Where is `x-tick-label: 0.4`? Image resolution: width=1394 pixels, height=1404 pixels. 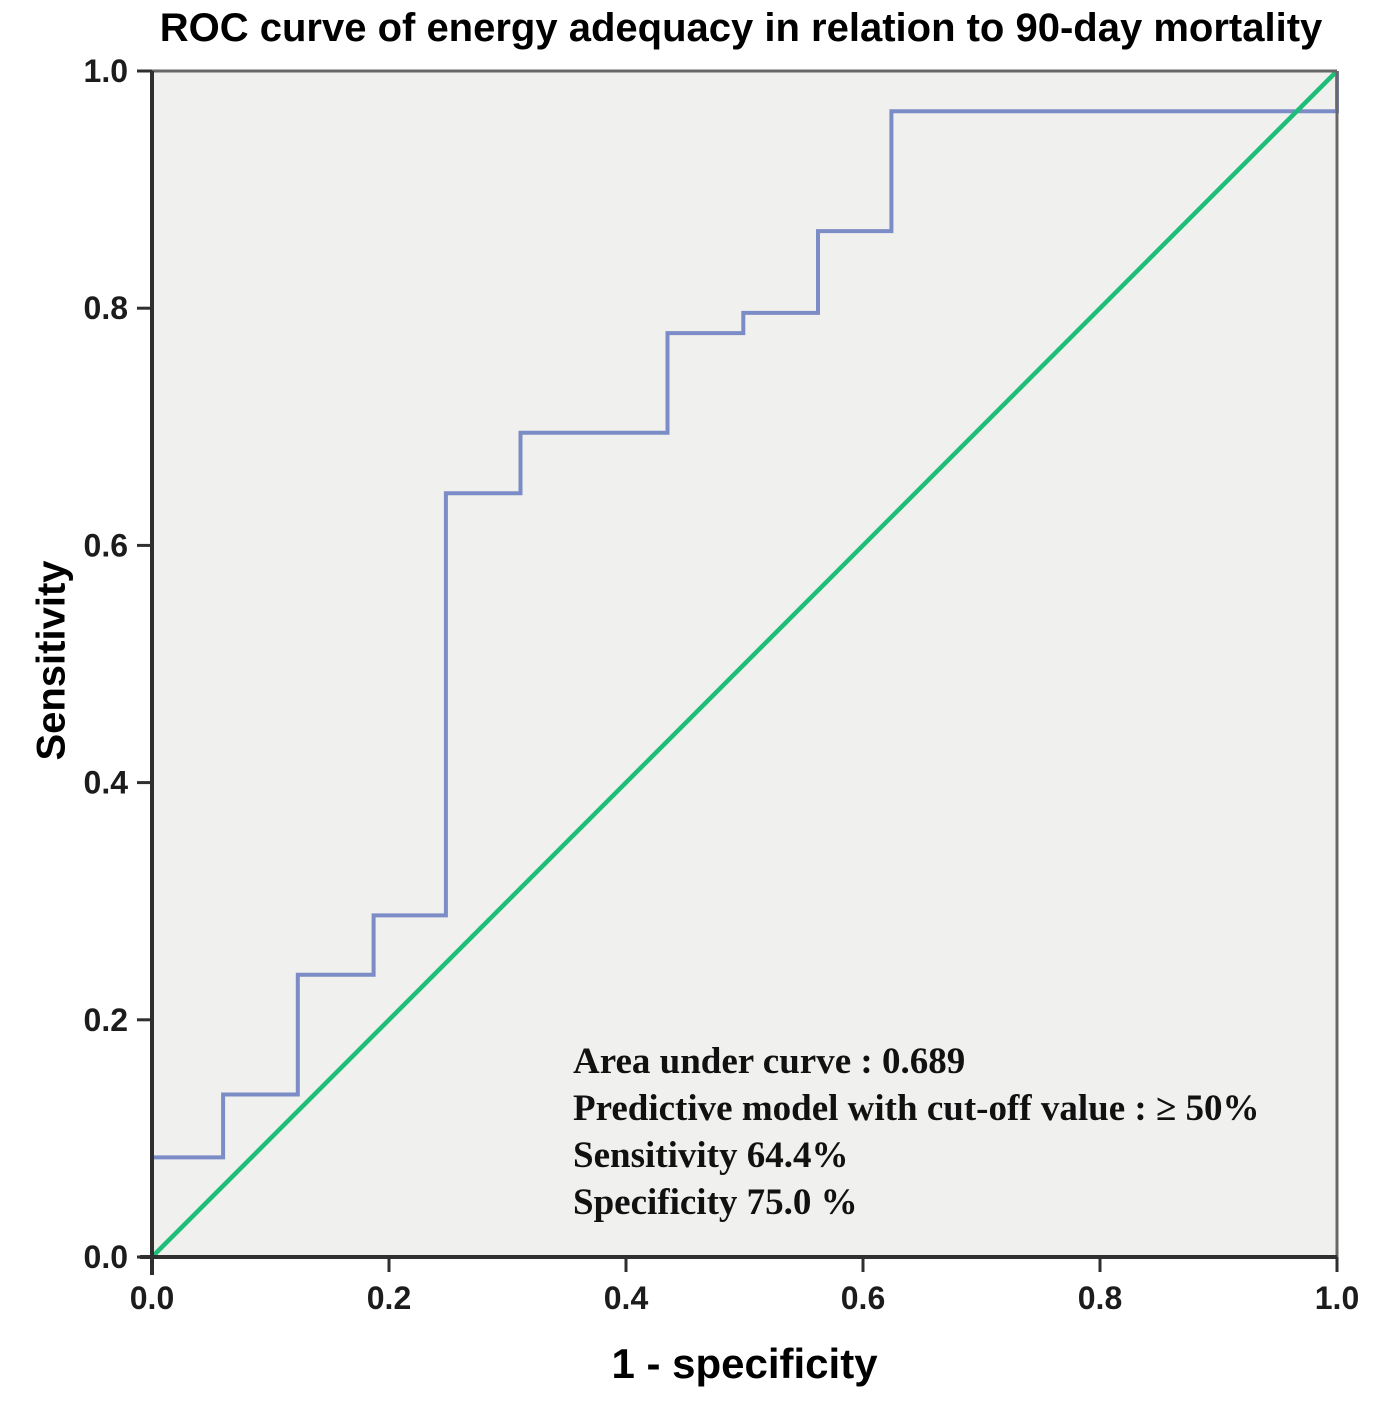
x-tick-label: 0.4 is located at coordinates (626, 1298).